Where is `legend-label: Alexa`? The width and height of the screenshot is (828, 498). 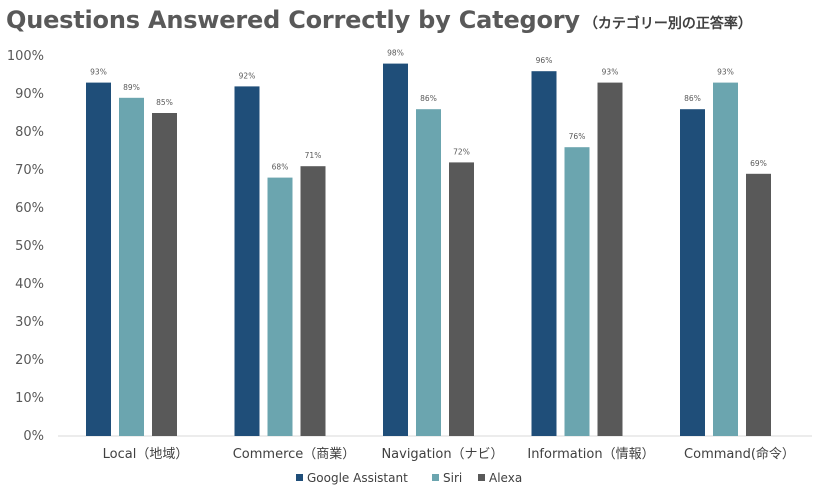 legend-label: Alexa is located at coordinates (505, 478).